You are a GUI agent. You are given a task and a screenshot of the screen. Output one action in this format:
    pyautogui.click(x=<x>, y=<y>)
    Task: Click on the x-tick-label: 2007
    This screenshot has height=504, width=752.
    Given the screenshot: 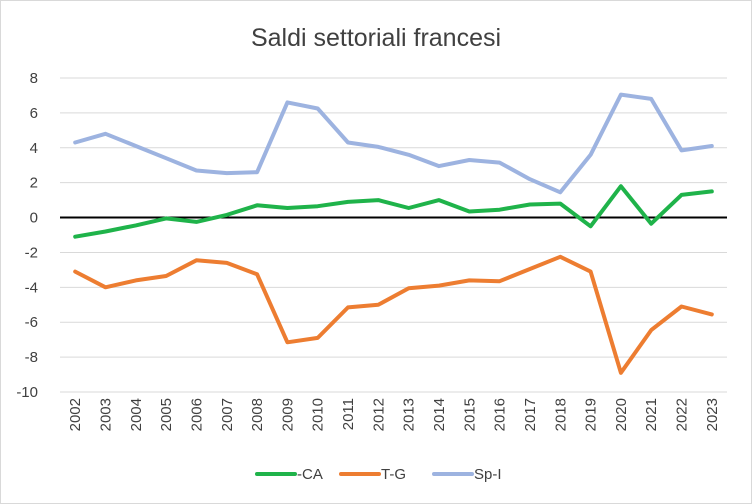 What is the action you would take?
    pyautogui.click(x=227, y=414)
    